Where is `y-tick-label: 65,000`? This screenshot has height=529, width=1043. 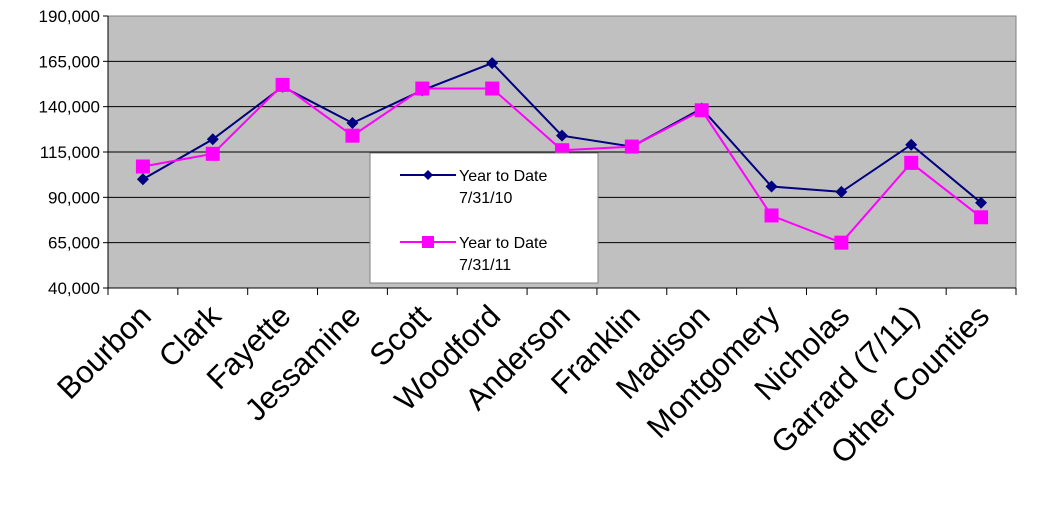 y-tick-label: 65,000 is located at coordinates (74, 243).